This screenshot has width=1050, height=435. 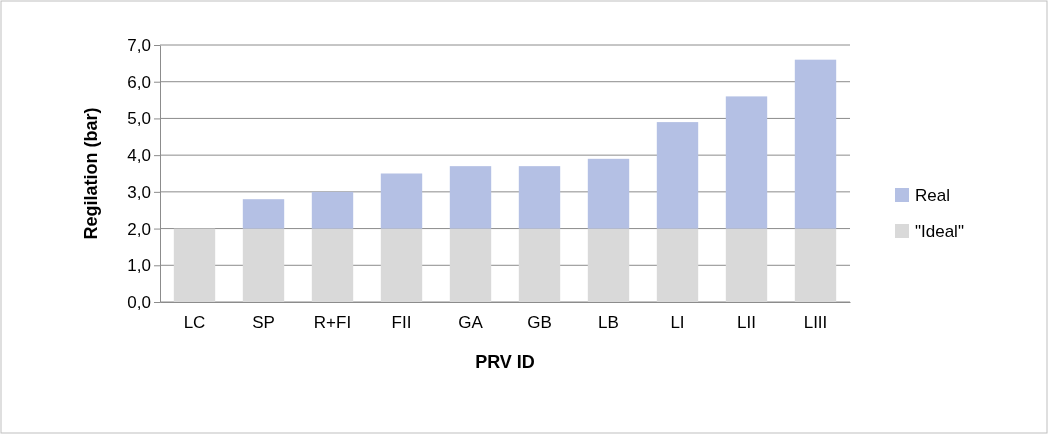 I want to click on x-tick-label: R+FI, so click(x=332, y=323).